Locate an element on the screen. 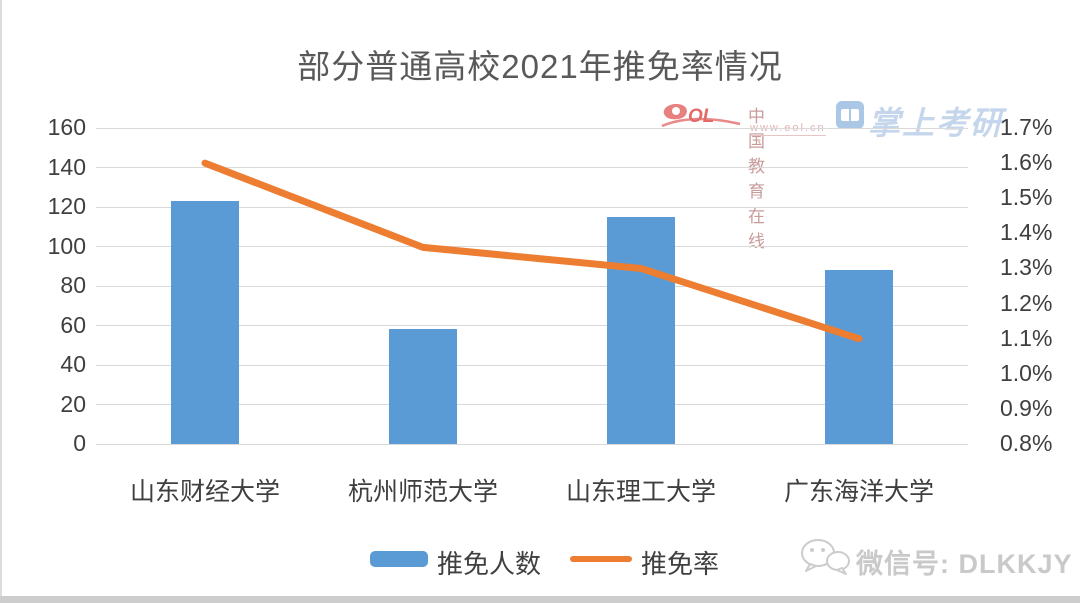  right-axis-tick-label: 1.6% is located at coordinates (1026, 162).